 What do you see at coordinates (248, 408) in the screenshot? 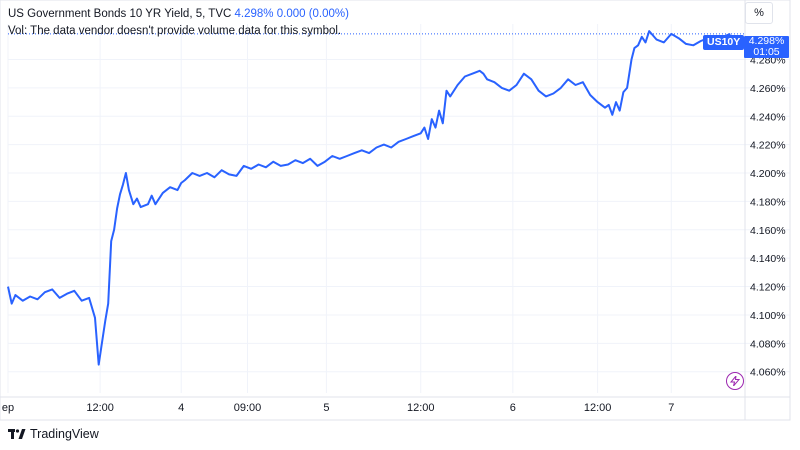
I see `x-tick-label: 09:00` at bounding box center [248, 408].